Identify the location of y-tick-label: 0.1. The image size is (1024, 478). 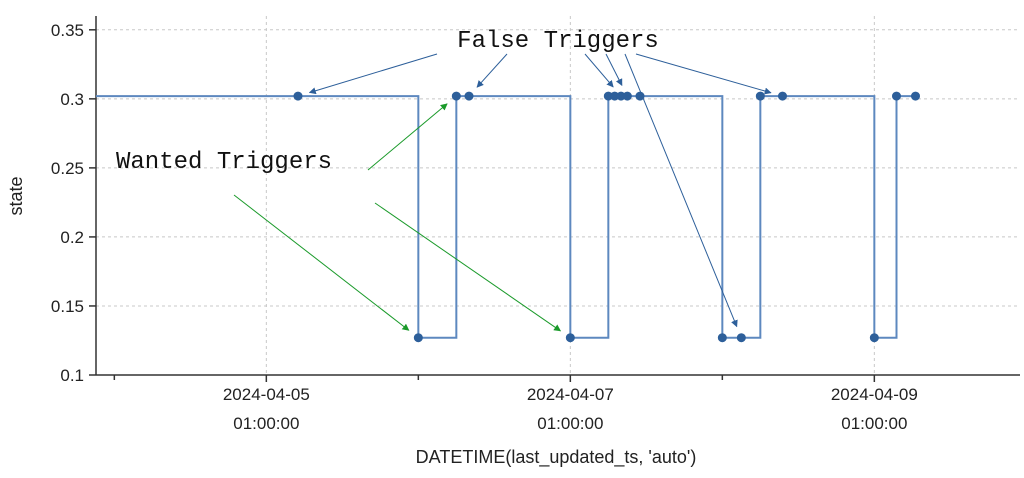
(72, 375).